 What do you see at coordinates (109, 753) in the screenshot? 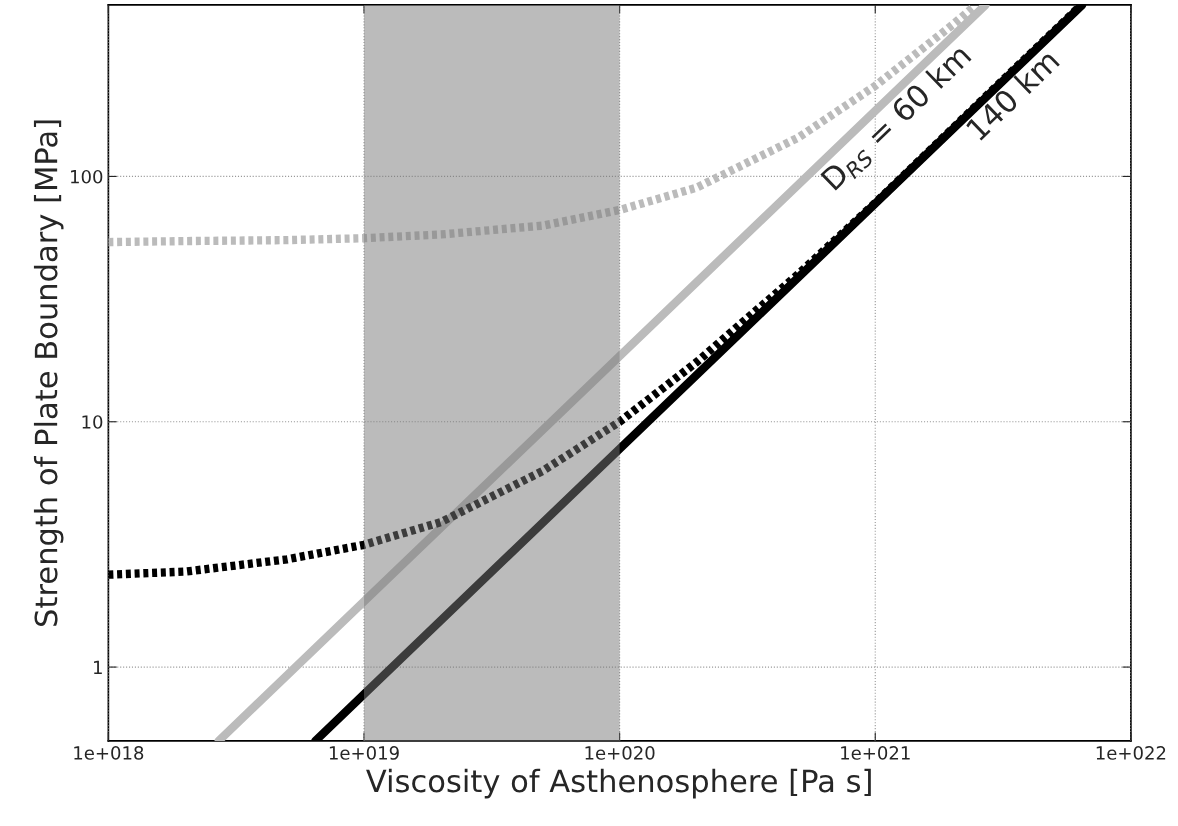
I see `x-tick-label: 1e+018` at bounding box center [109, 753].